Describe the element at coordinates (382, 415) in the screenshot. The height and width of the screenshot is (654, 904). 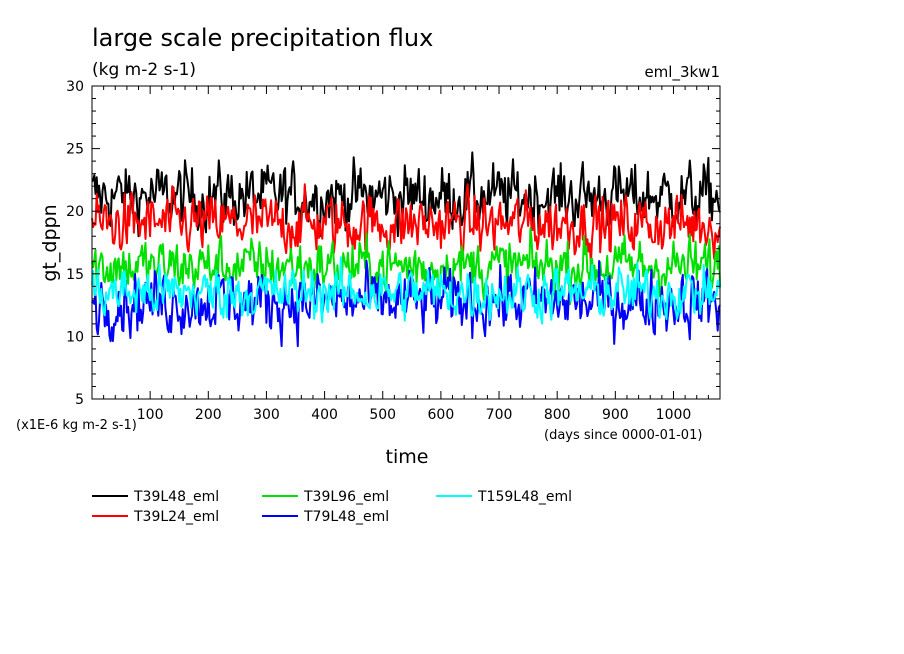
I see `x-tick-label: 500` at that location.